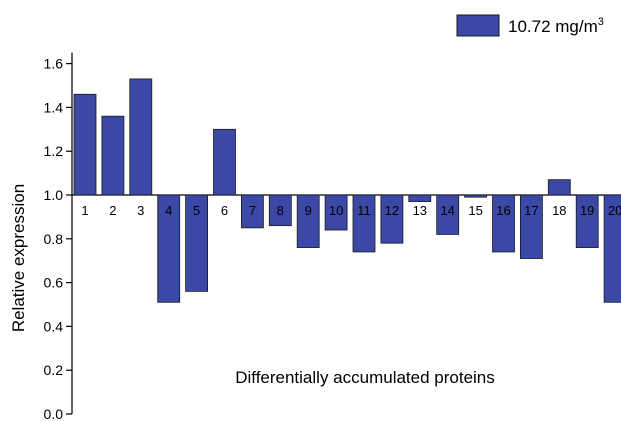 This screenshot has width=621, height=421. I want to click on category-label-1: 1, so click(84, 210).